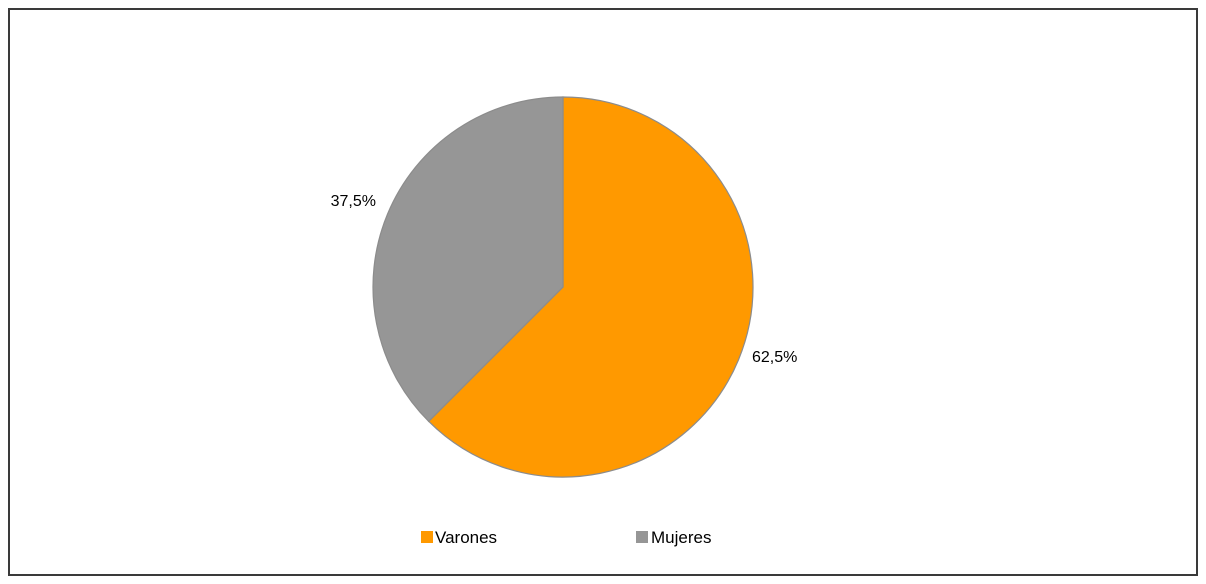  I want to click on data-label-varones: 62,5%, so click(774, 357).